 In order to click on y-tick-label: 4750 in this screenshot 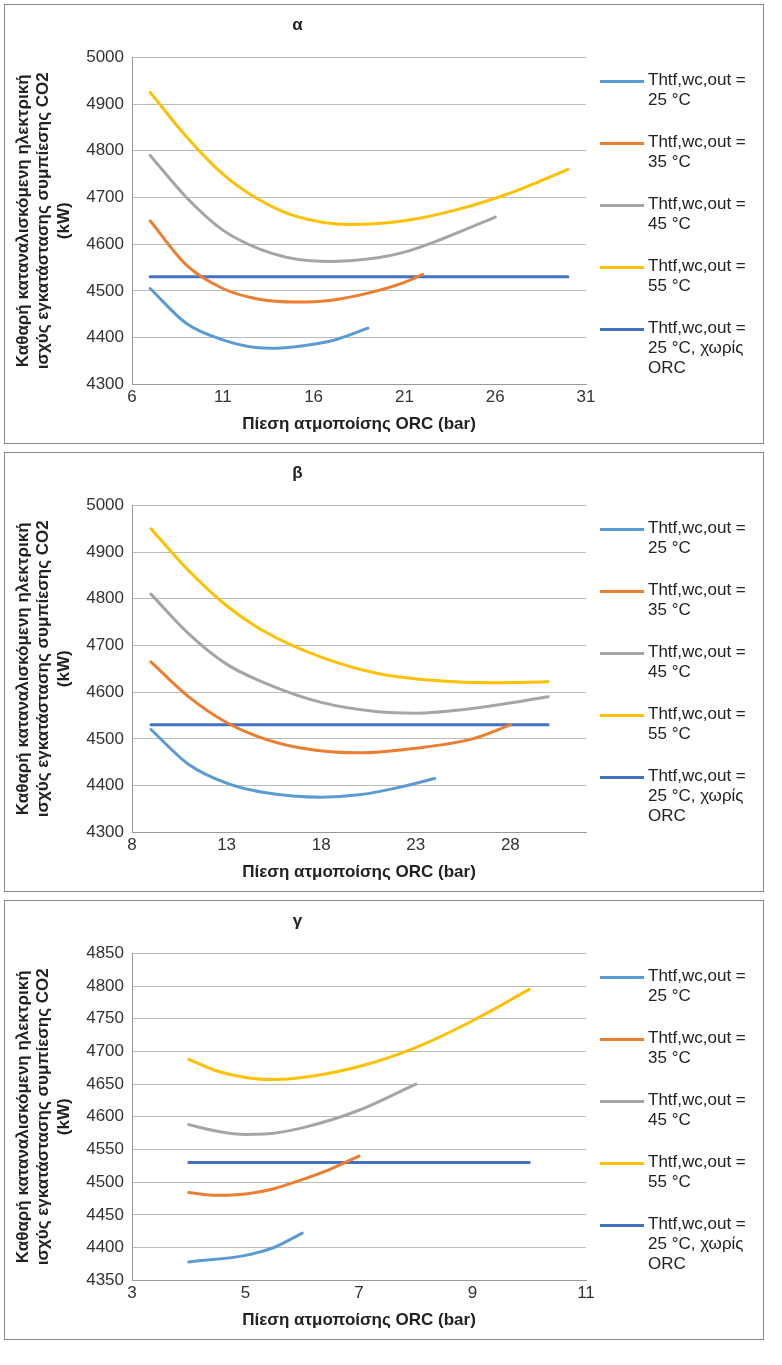, I will do `click(105, 1018)`.